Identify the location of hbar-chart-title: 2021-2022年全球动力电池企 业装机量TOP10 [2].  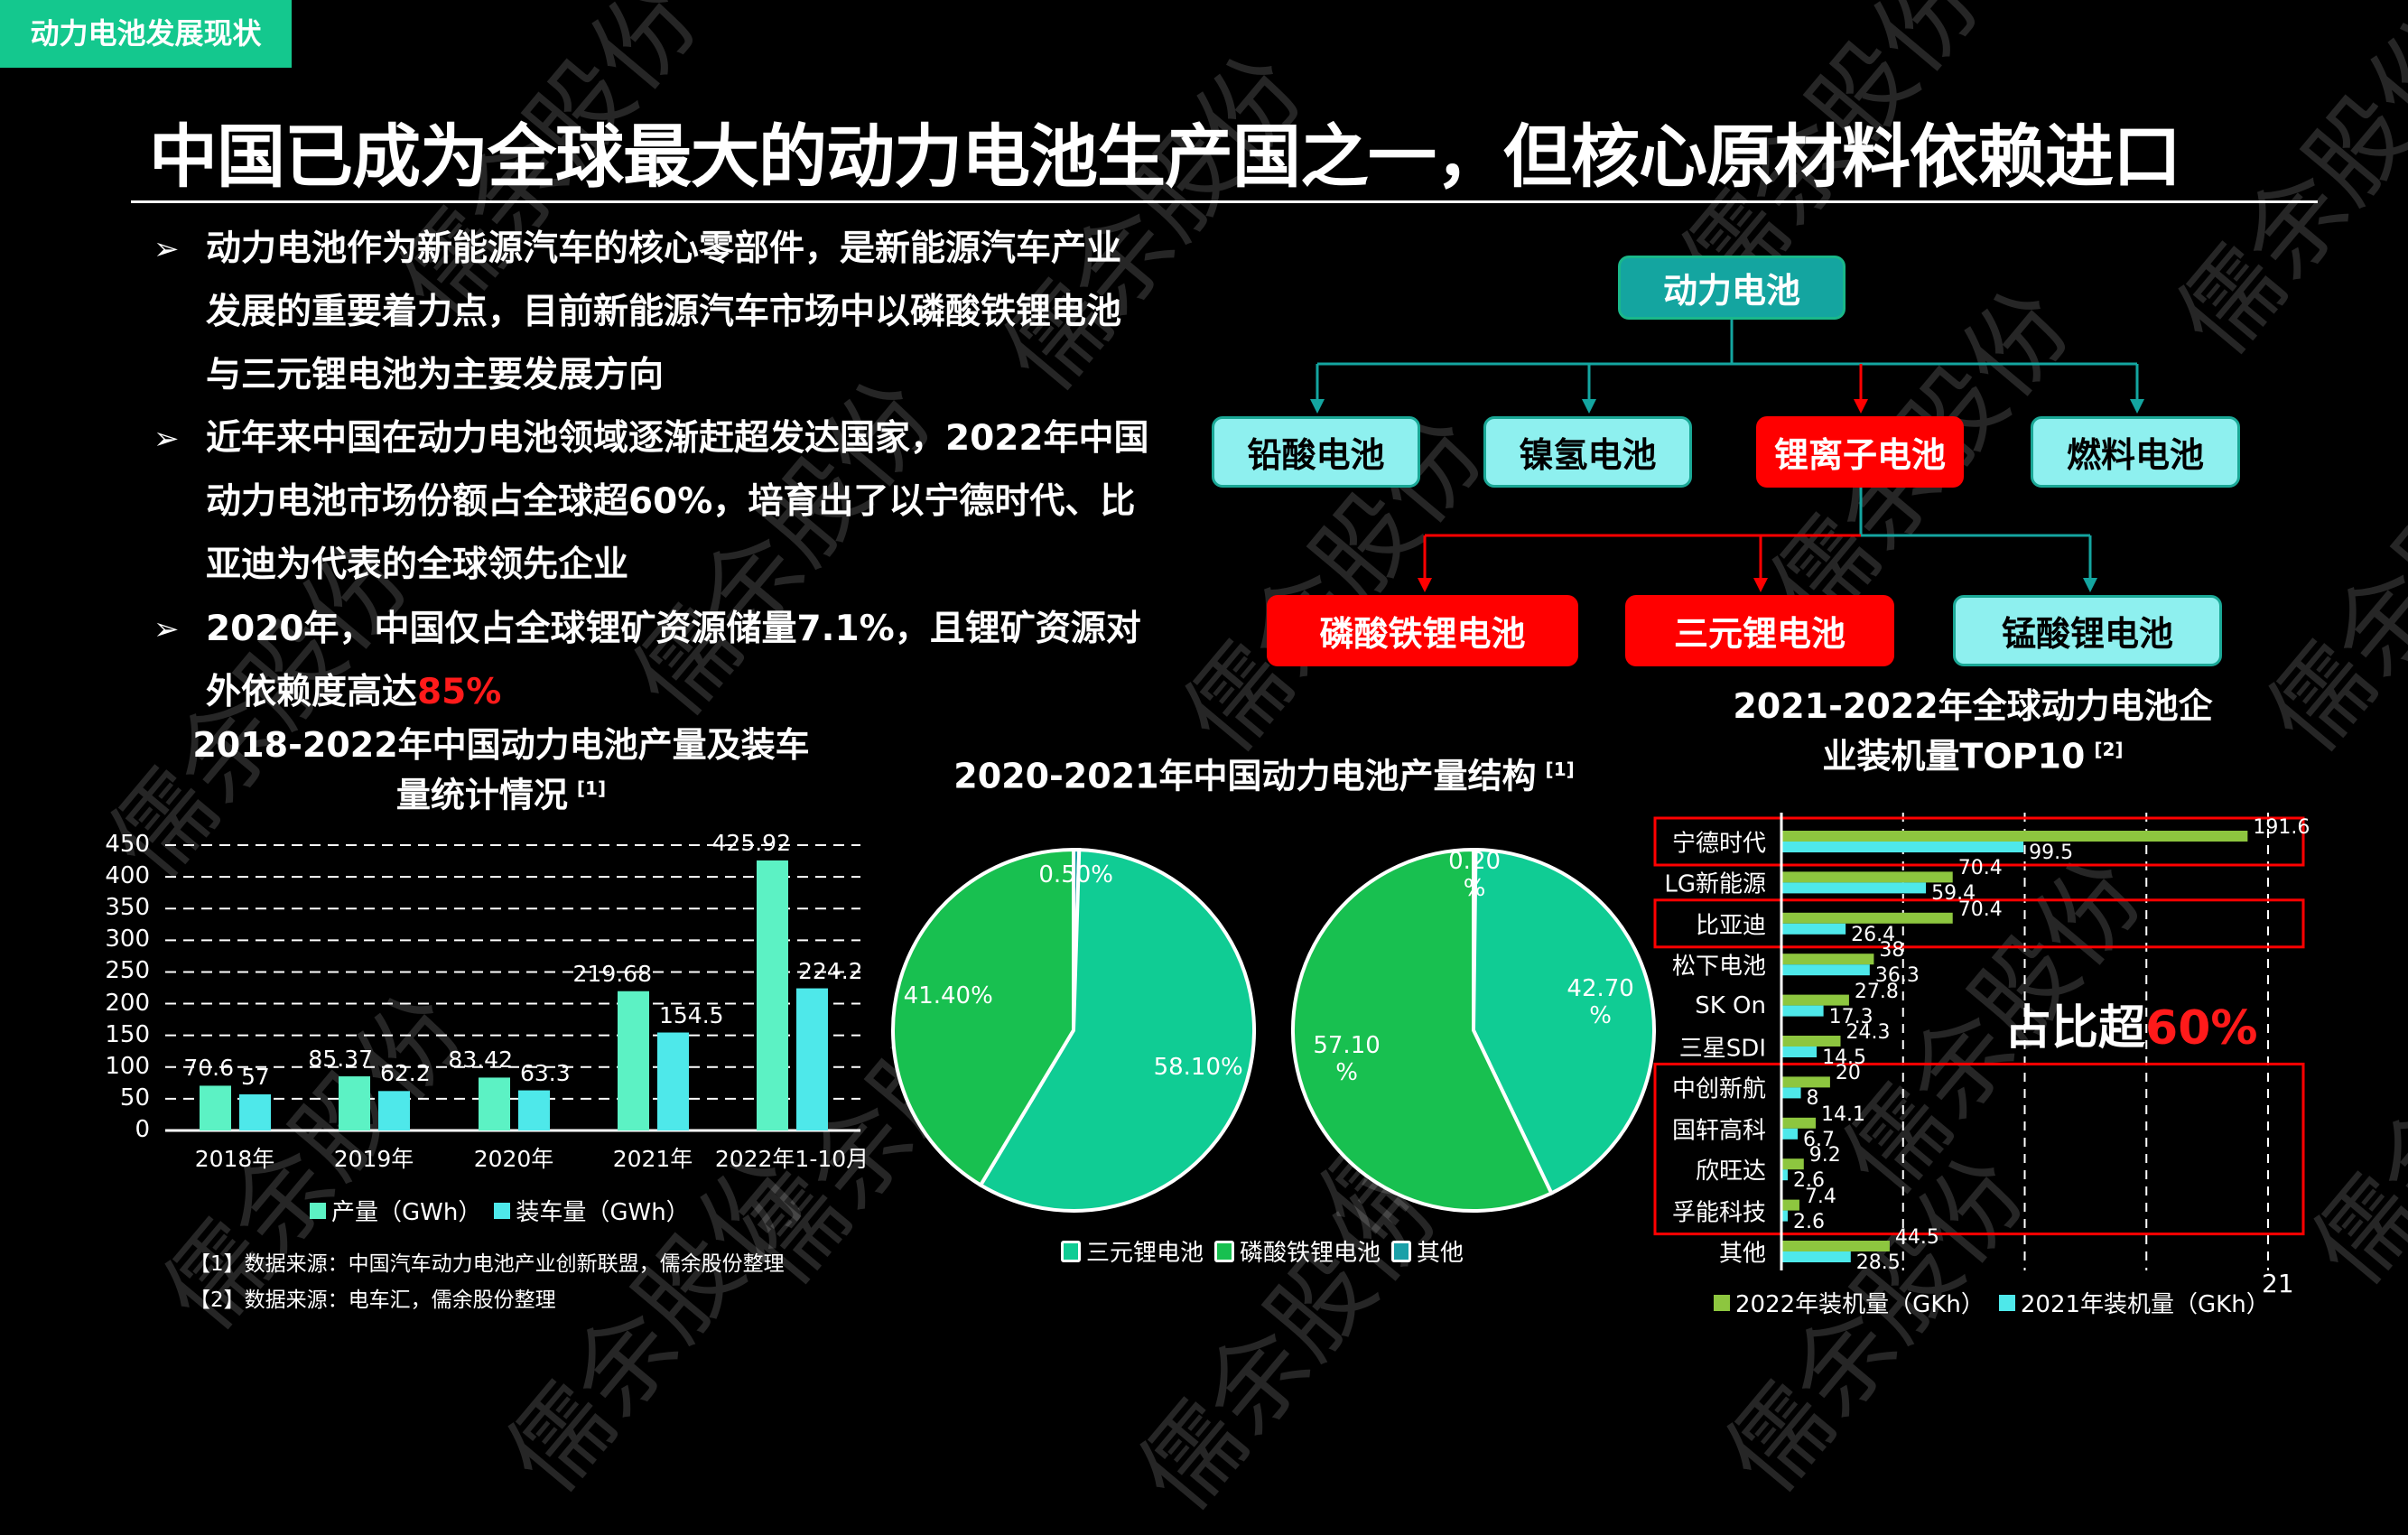
(1972, 731).